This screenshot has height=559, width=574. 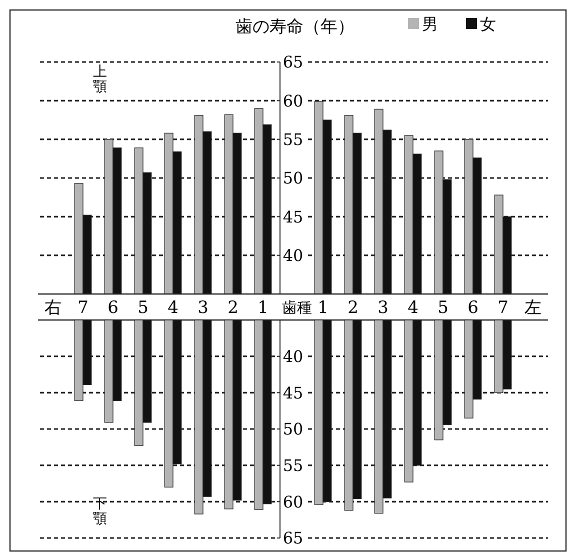 I want to click on legend-label: 男, so click(x=430, y=24).